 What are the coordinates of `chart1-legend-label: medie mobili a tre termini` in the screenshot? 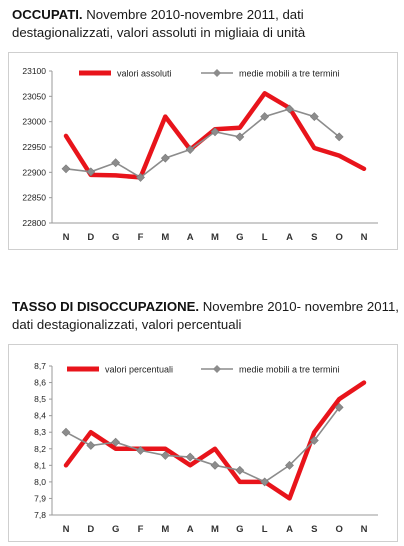 It's located at (289, 74).